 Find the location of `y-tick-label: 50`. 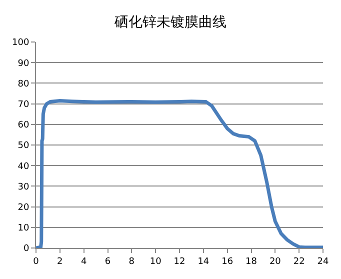

y-tick-label: 50 is located at coordinates (24, 146).